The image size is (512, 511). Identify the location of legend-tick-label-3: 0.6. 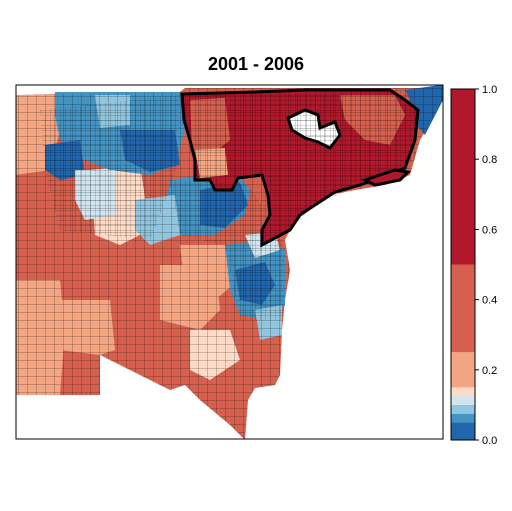
(489, 230).